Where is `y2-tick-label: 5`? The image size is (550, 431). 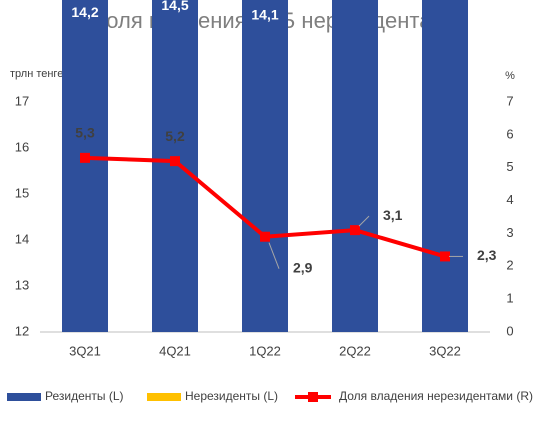 y2-tick-label: 5 is located at coordinates (509, 166).